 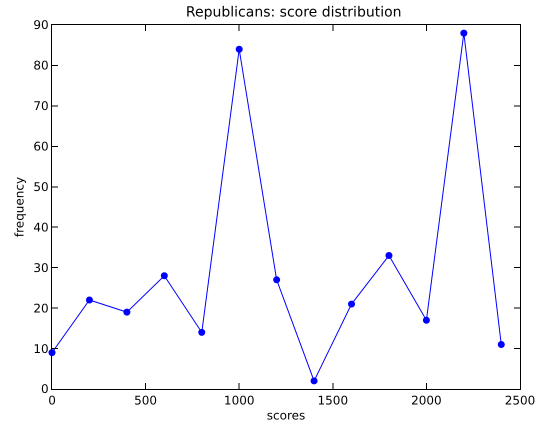 What do you see at coordinates (41, 267) in the screenshot?
I see `y-tick-label: 30` at bounding box center [41, 267].